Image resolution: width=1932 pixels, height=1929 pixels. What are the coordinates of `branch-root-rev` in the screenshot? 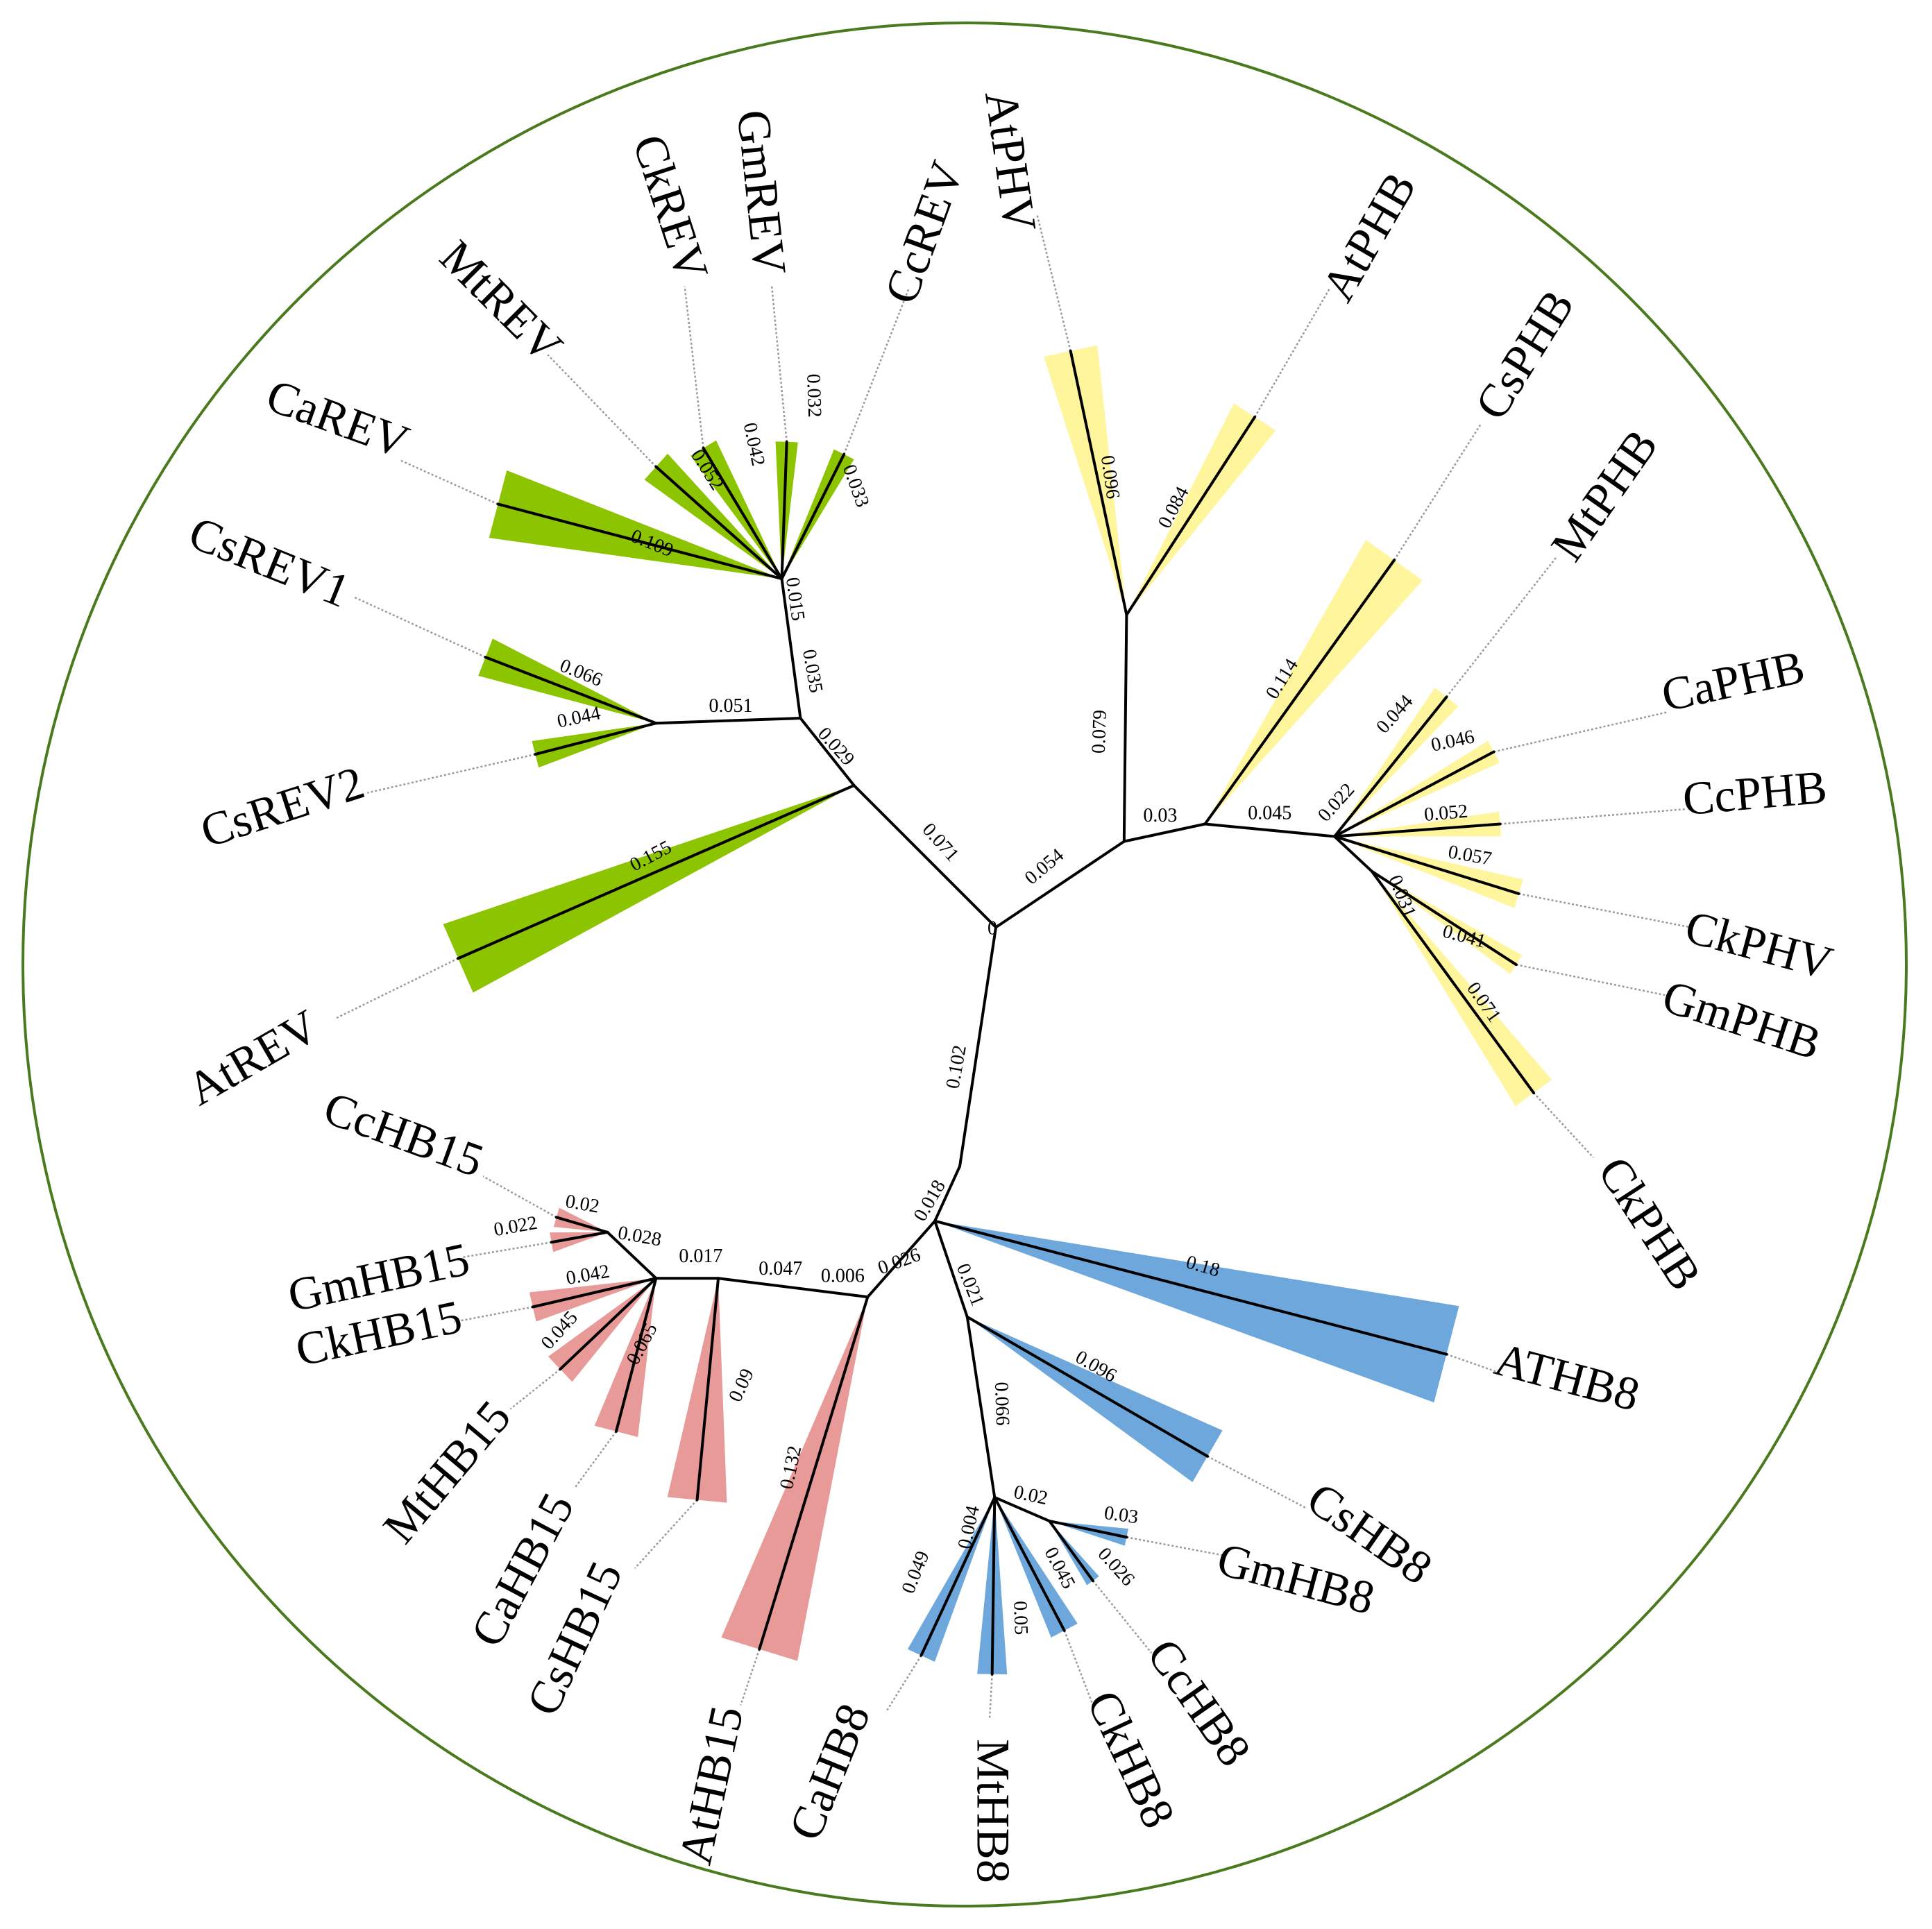 It's located at (925, 856).